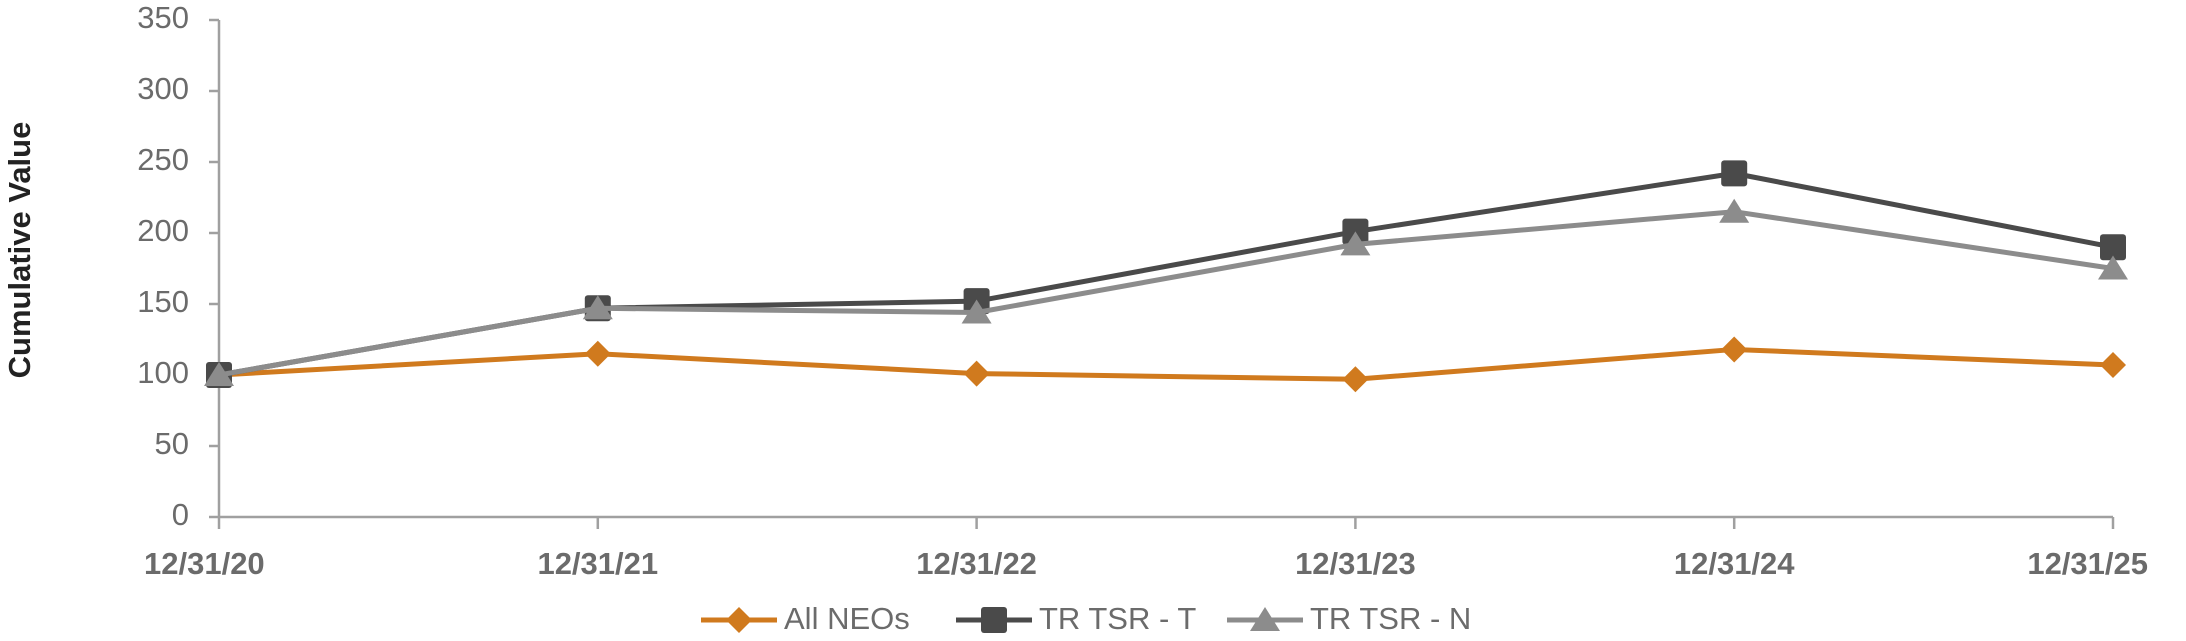  I want to click on x-tick-label: 12/31/24, so click(1734, 563).